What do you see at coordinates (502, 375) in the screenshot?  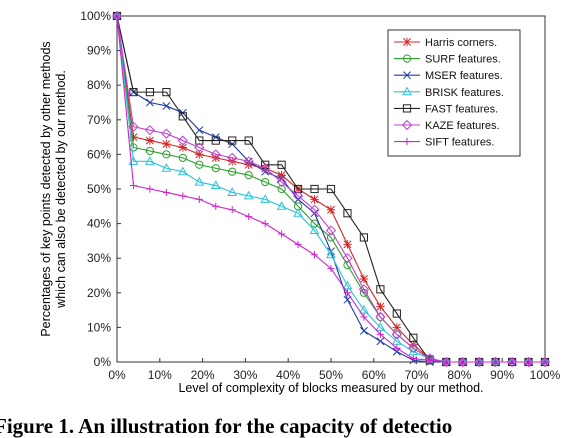 I see `x-tick-label: 90%` at bounding box center [502, 375].